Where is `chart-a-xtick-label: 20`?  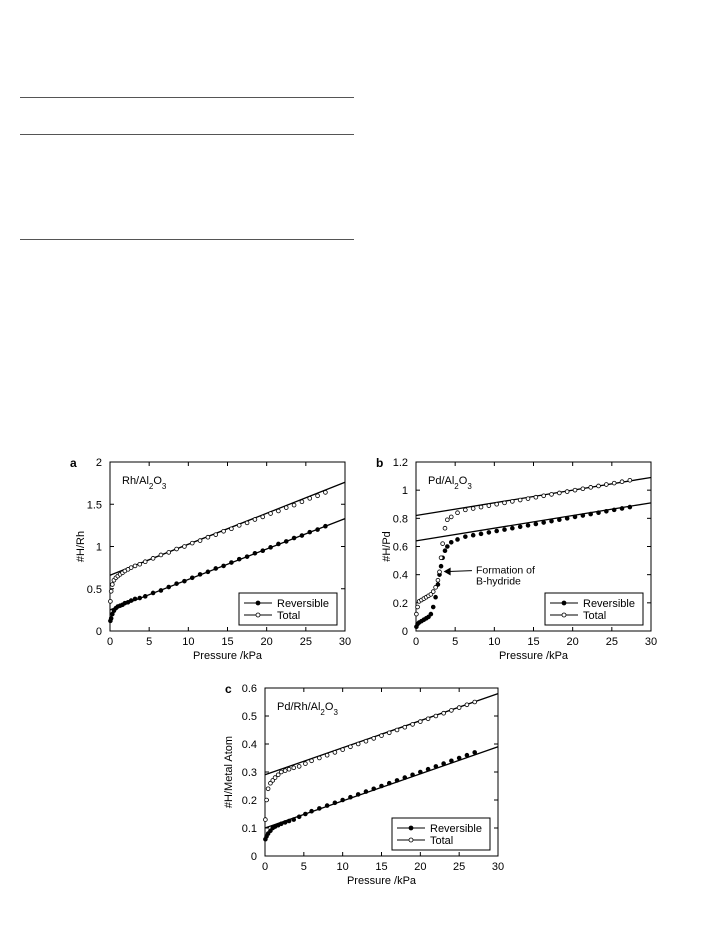
chart-a-xtick-label: 20 is located at coordinates (267, 642).